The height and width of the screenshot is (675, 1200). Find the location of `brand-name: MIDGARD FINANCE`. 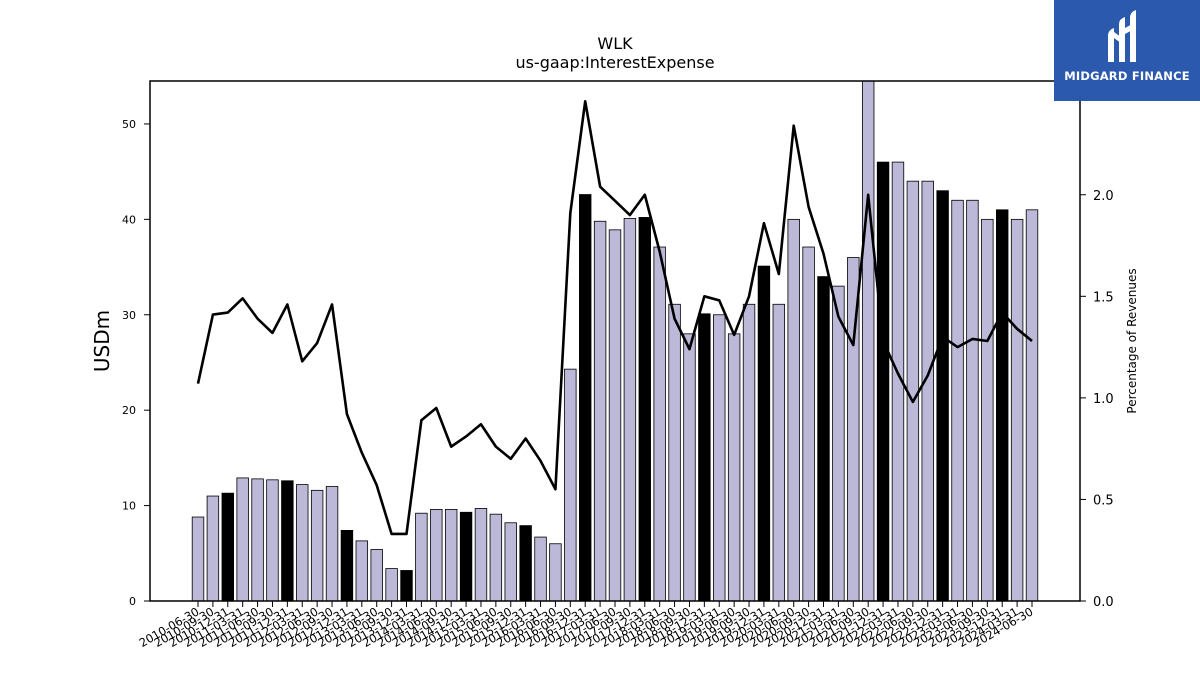

brand-name: MIDGARD FINANCE is located at coordinates (1127, 76).